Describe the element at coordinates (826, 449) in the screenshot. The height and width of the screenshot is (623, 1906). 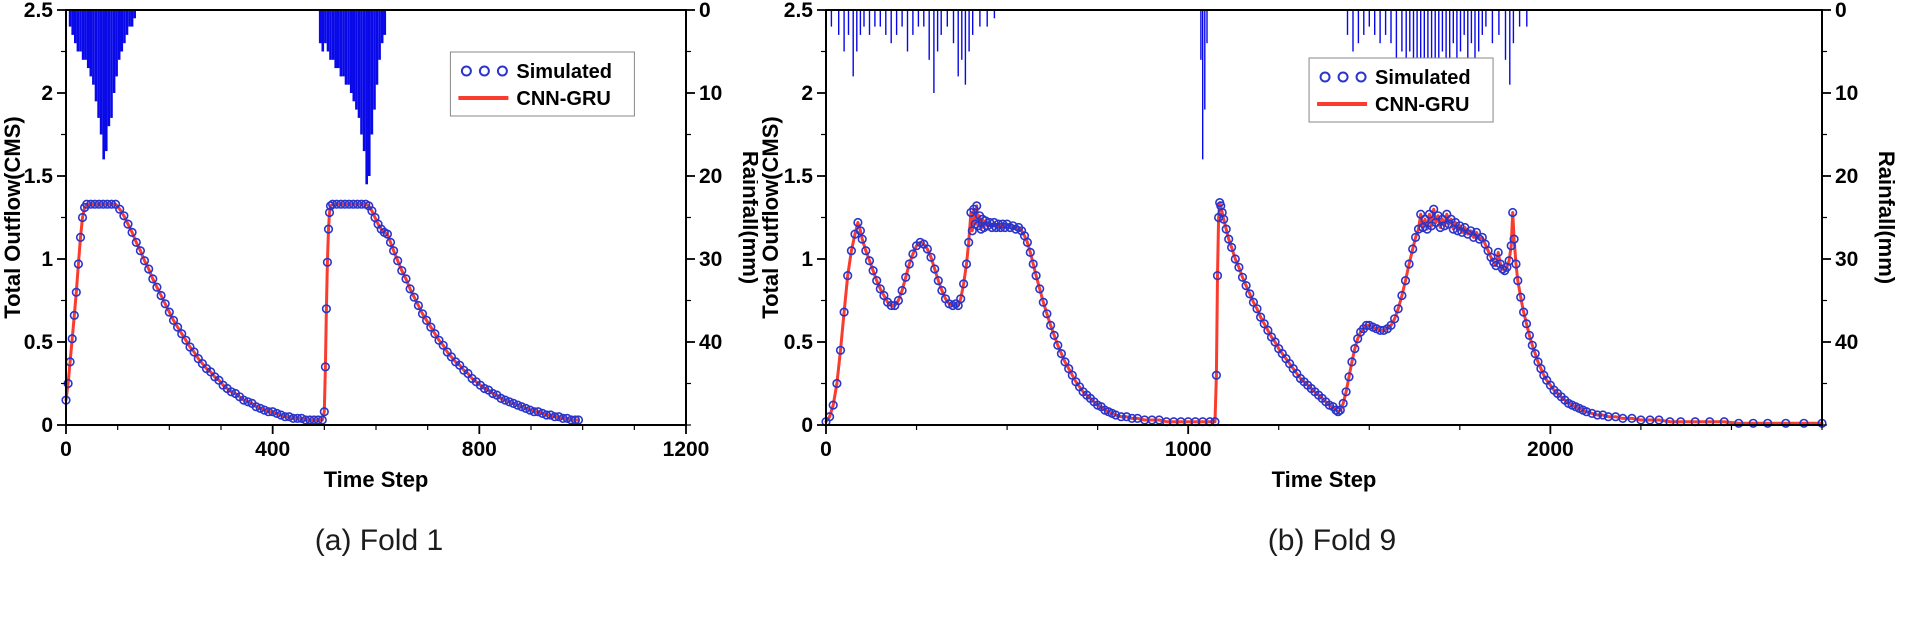
I see `x-tick-label: 0` at that location.